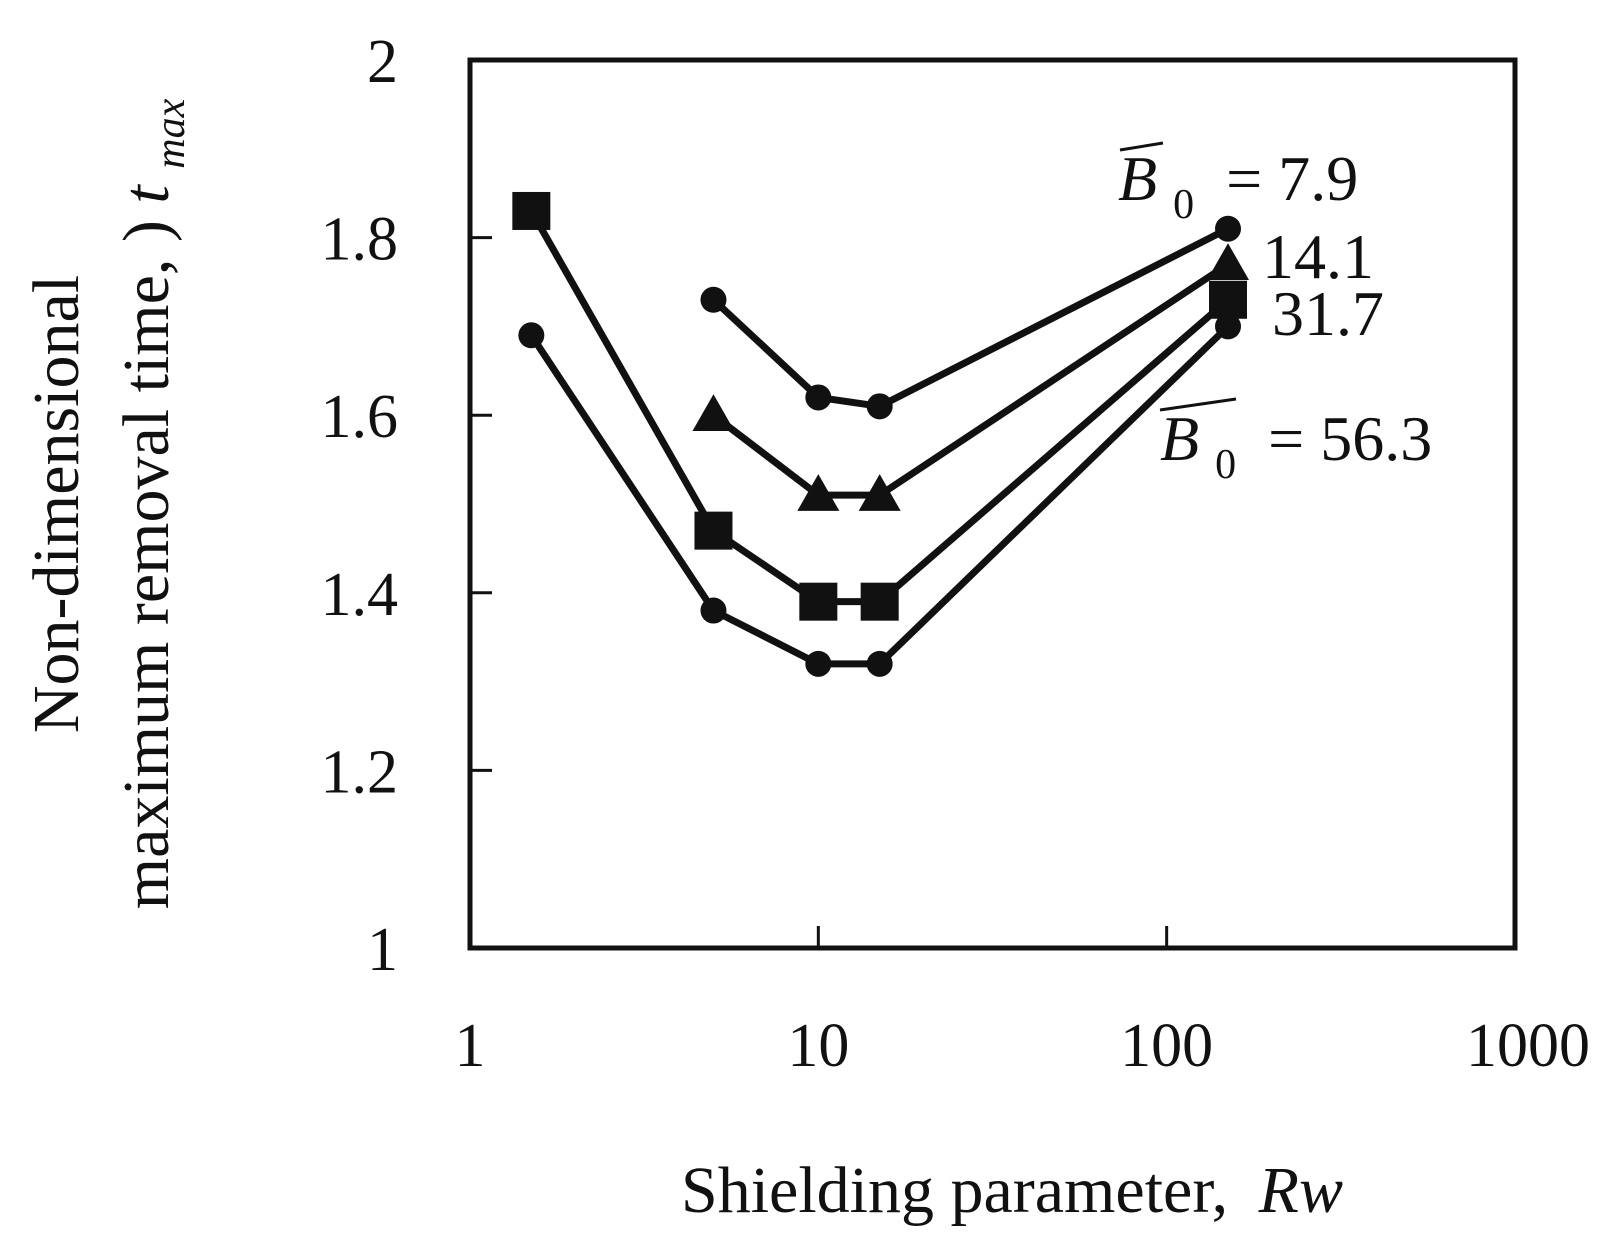 The width and height of the screenshot is (1603, 1258). I want to click on y-axis-title-var: t, so click(146, 194).